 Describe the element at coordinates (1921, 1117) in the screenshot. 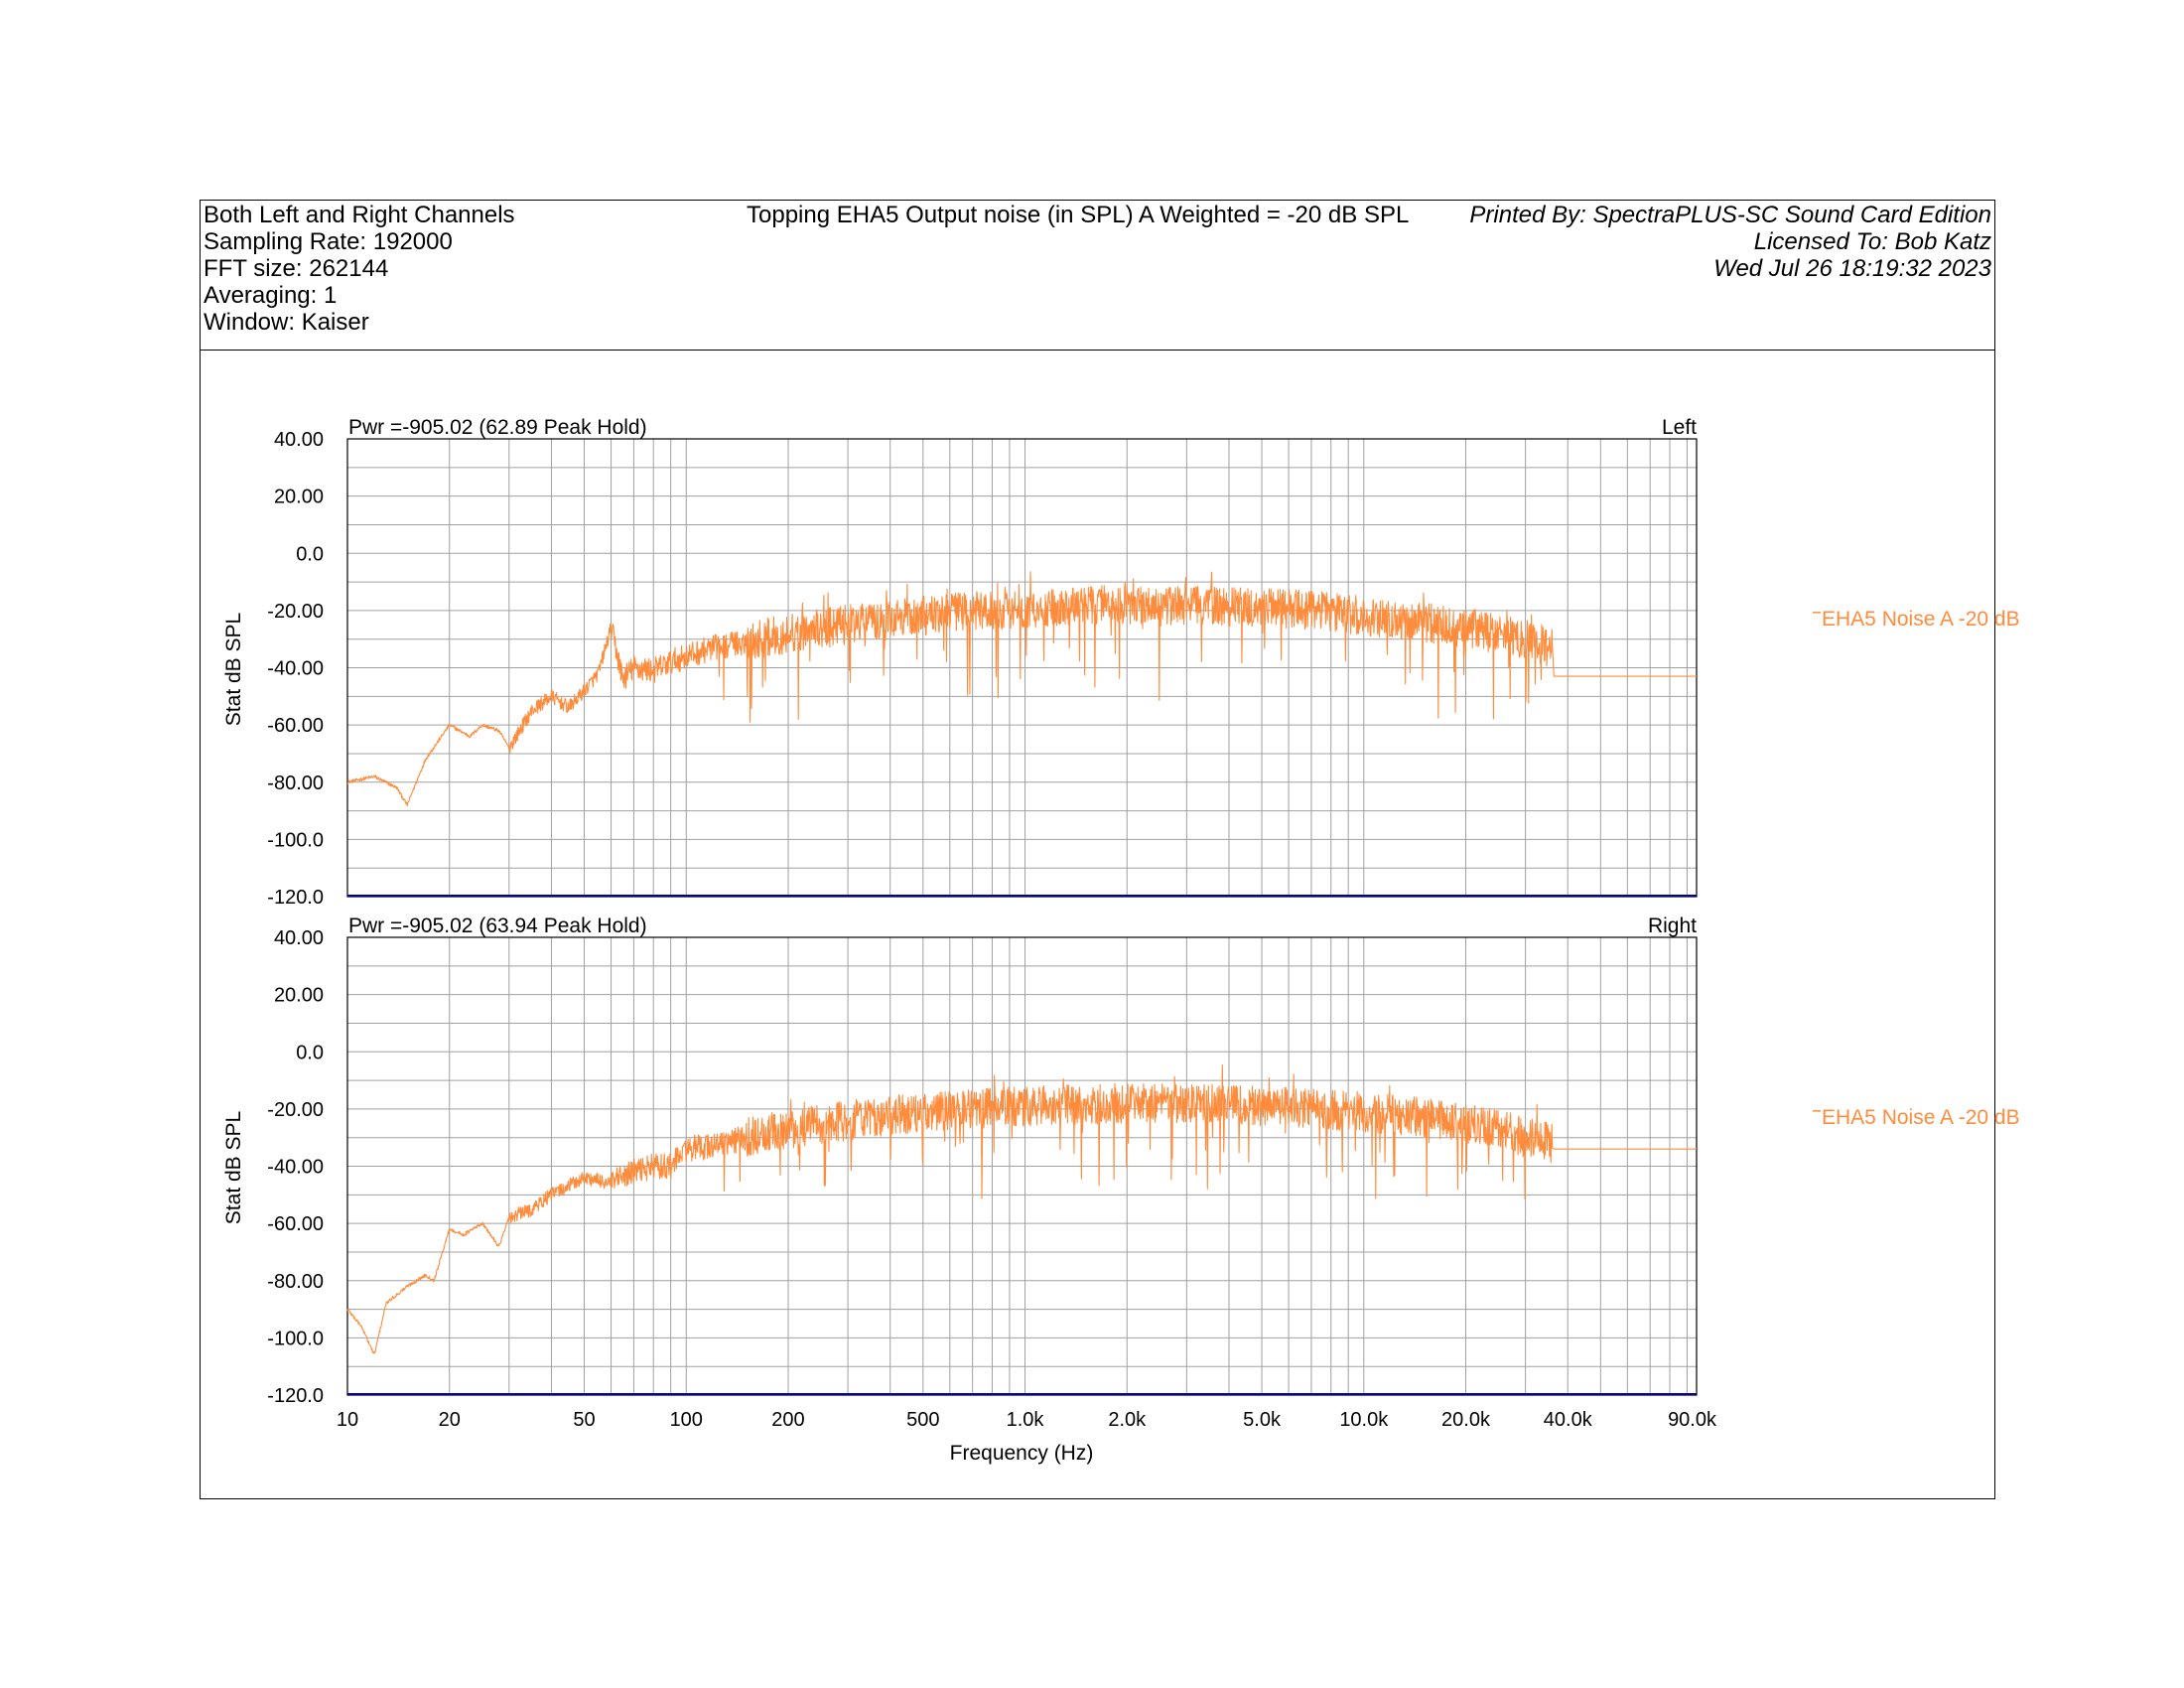

I see `right-legend-entry: EHA5 Noise A -20 dB` at that location.